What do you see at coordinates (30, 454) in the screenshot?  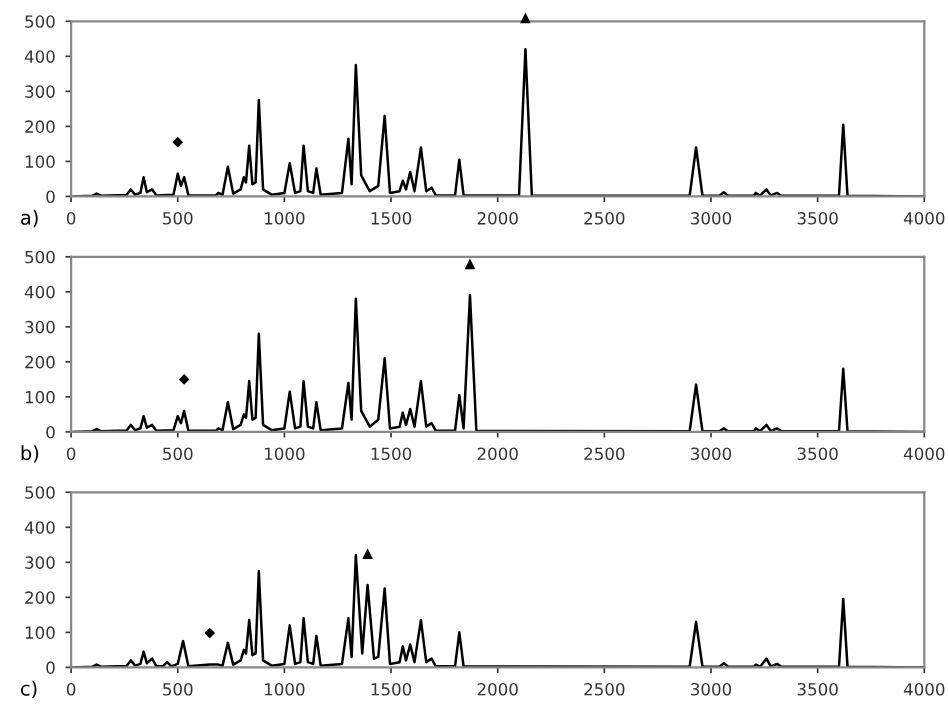 I see `text: b)` at bounding box center [30, 454].